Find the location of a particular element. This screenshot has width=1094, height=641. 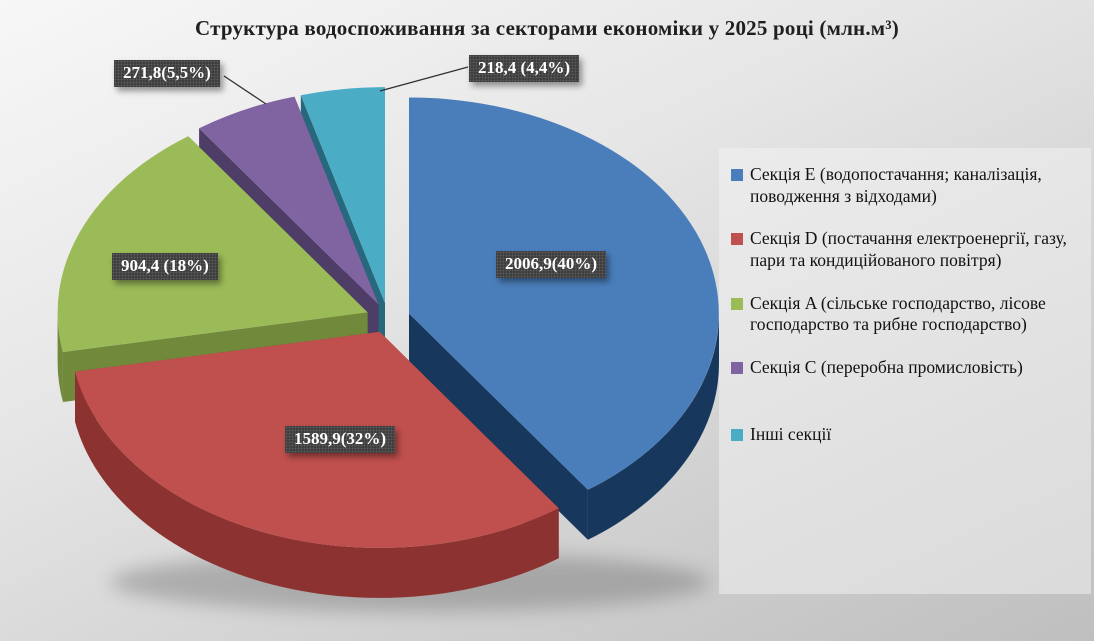

data-label-sekcia-c: 271,8(5,5%) is located at coordinates (167, 73).